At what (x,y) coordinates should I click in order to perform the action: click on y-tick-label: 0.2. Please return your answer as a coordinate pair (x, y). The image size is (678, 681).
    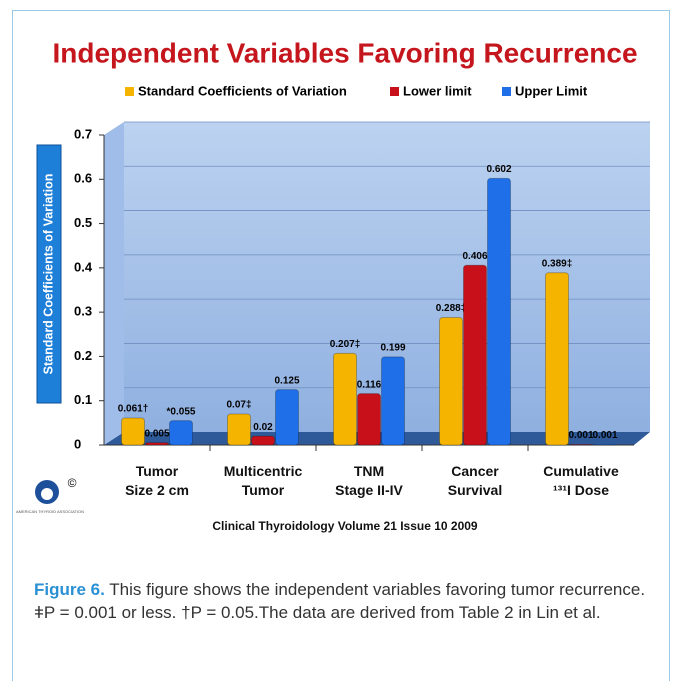
    Looking at the image, I should click on (83, 355).